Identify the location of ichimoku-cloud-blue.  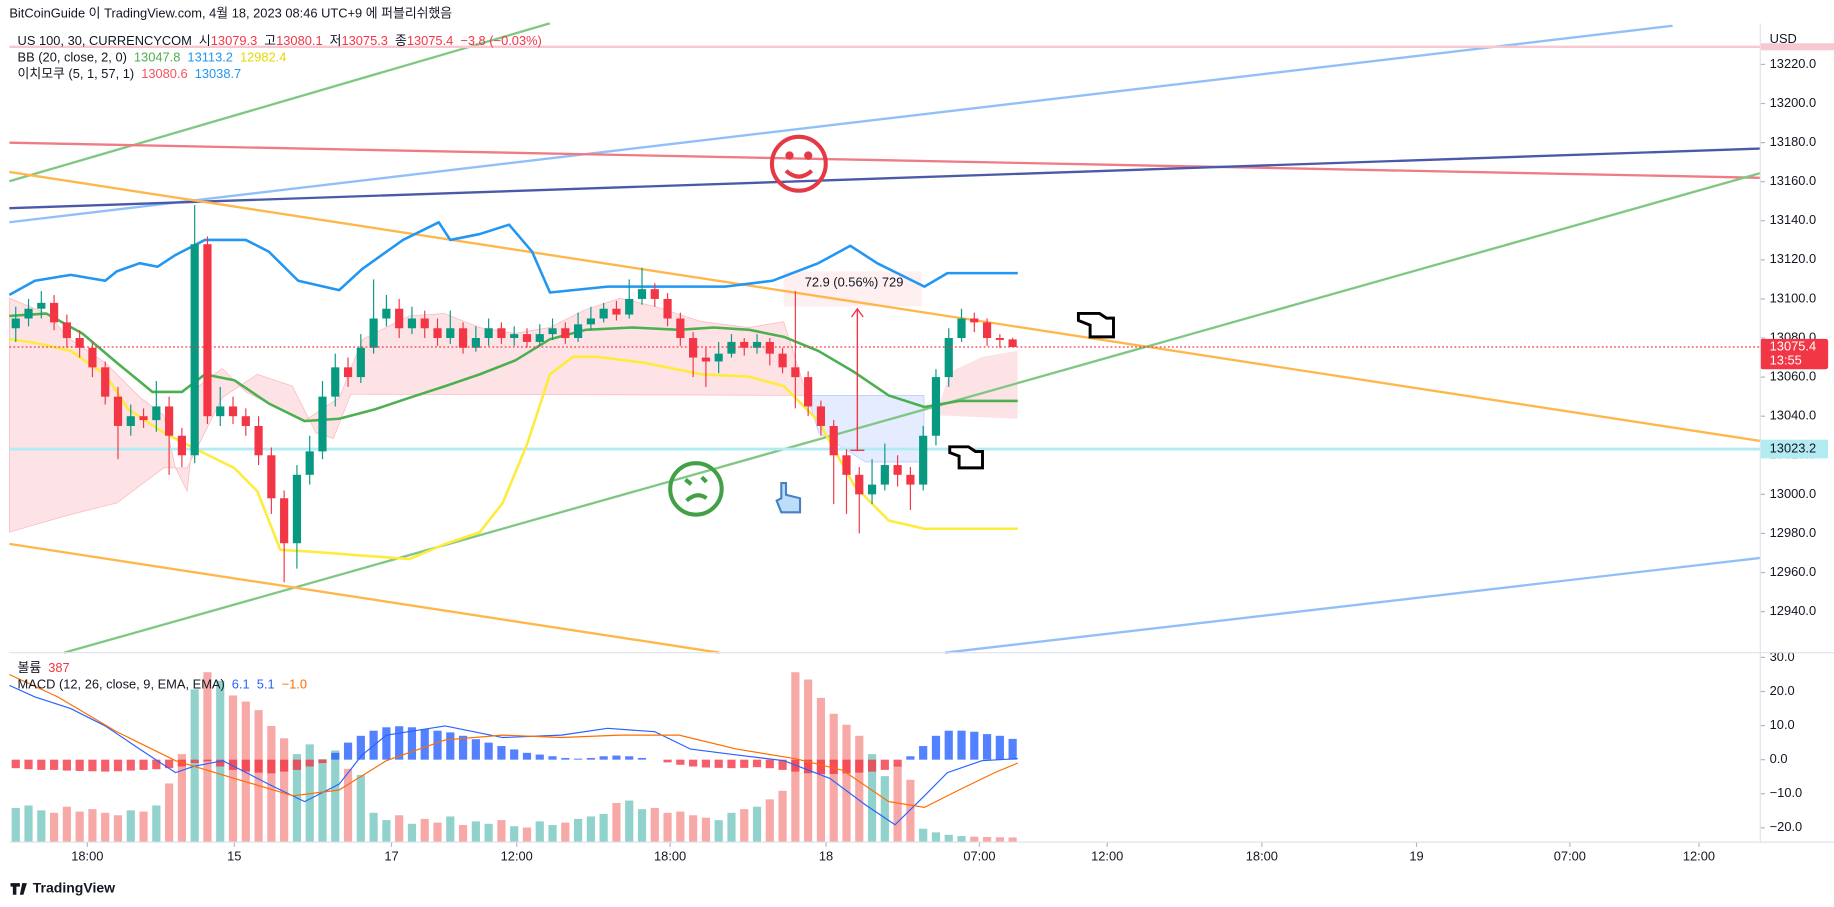
(865, 428).